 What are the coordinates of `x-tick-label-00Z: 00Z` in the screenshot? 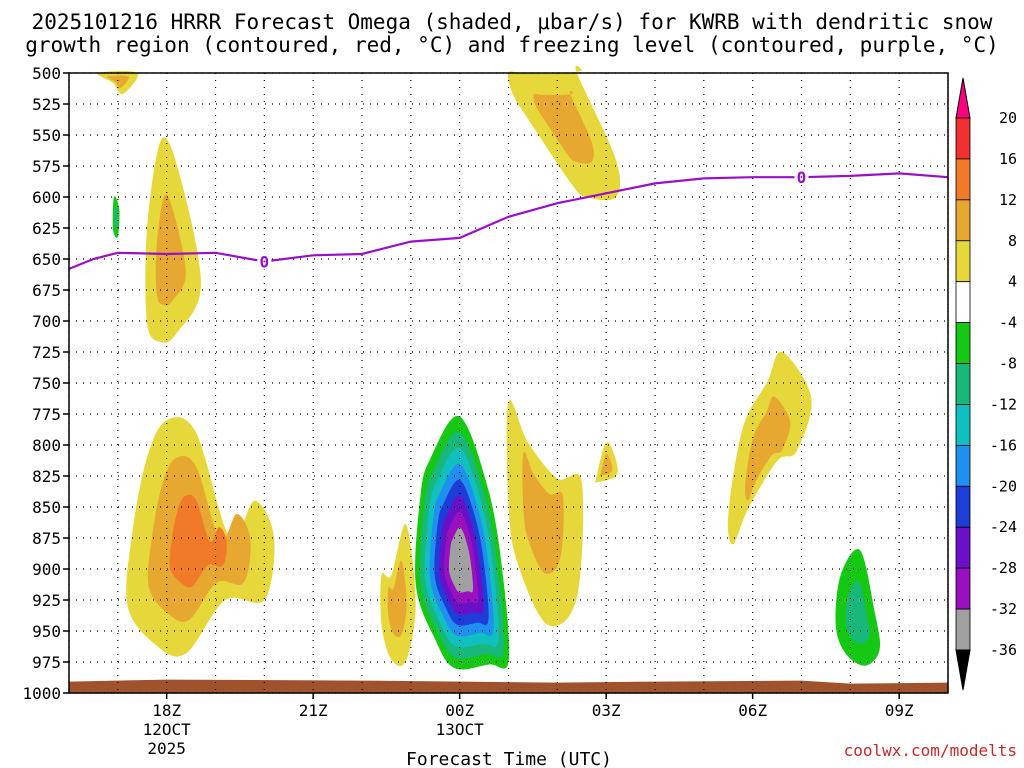 It's located at (459, 710).